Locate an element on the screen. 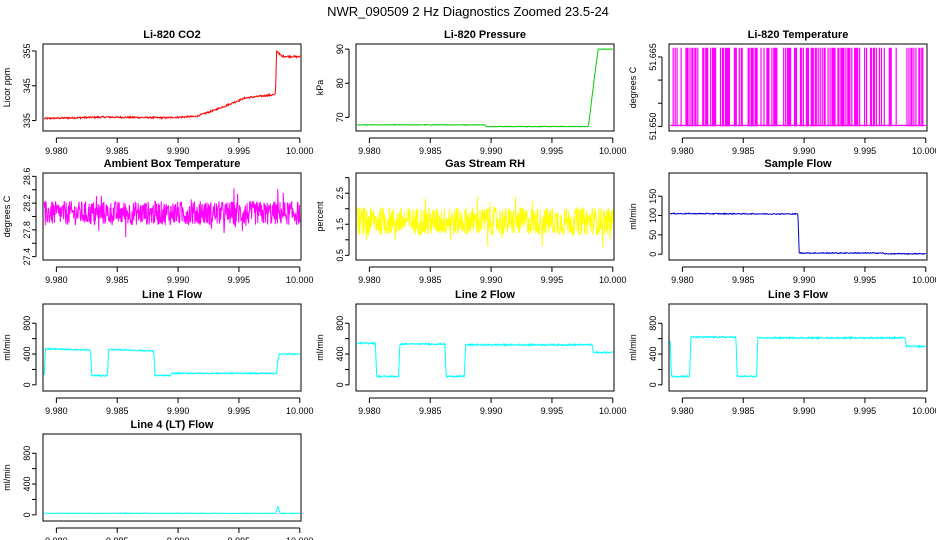  y-axis-label: Licor ppm is located at coordinates (7, 88).